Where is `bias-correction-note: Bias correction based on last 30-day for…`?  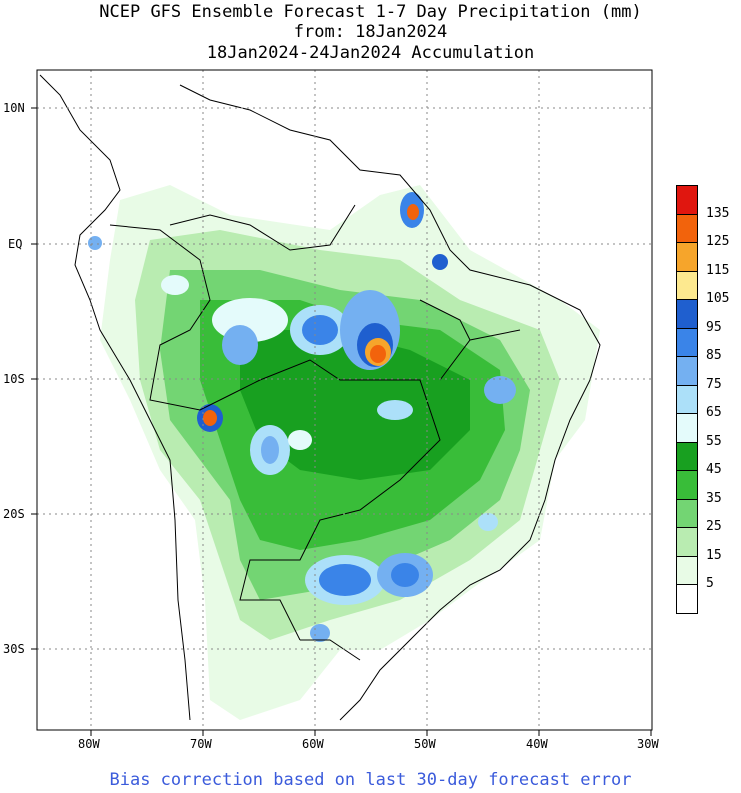 bias-correction-note: Bias correction based on last 30-day for… is located at coordinates (370, 780).